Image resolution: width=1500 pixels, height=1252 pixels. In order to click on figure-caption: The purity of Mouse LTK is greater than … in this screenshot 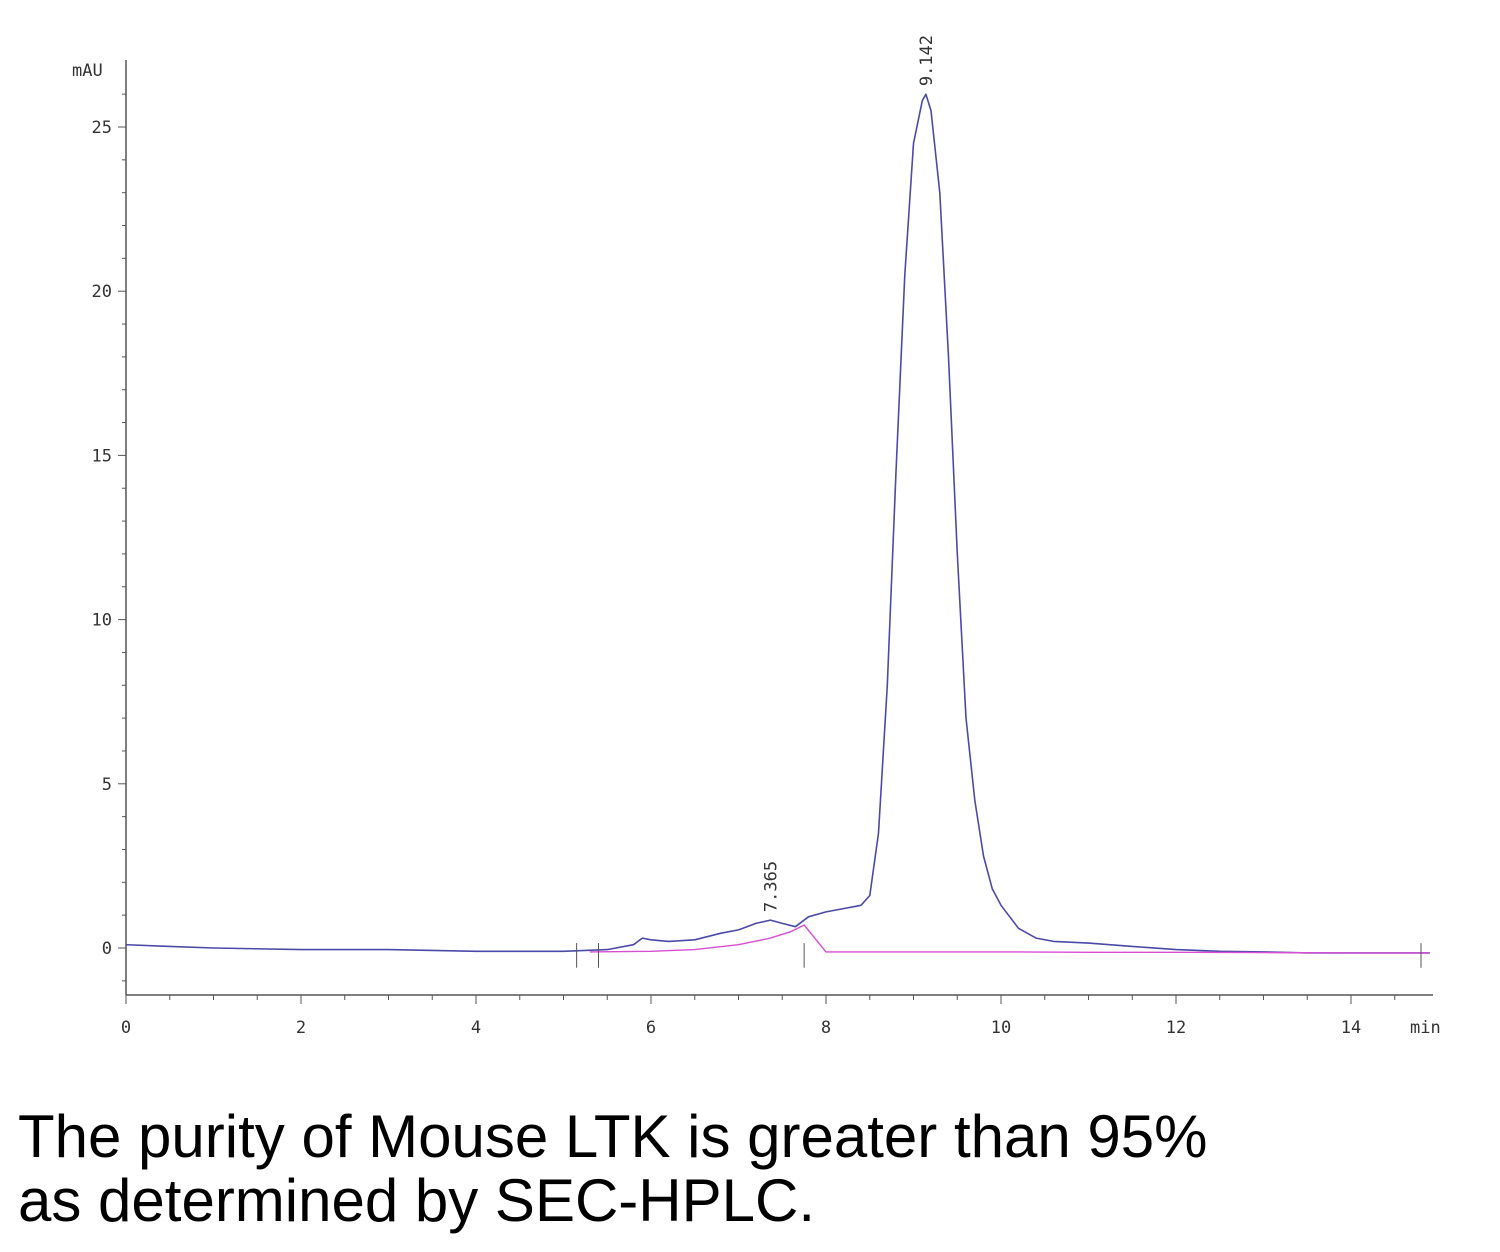, I will do `click(748, 1169)`.